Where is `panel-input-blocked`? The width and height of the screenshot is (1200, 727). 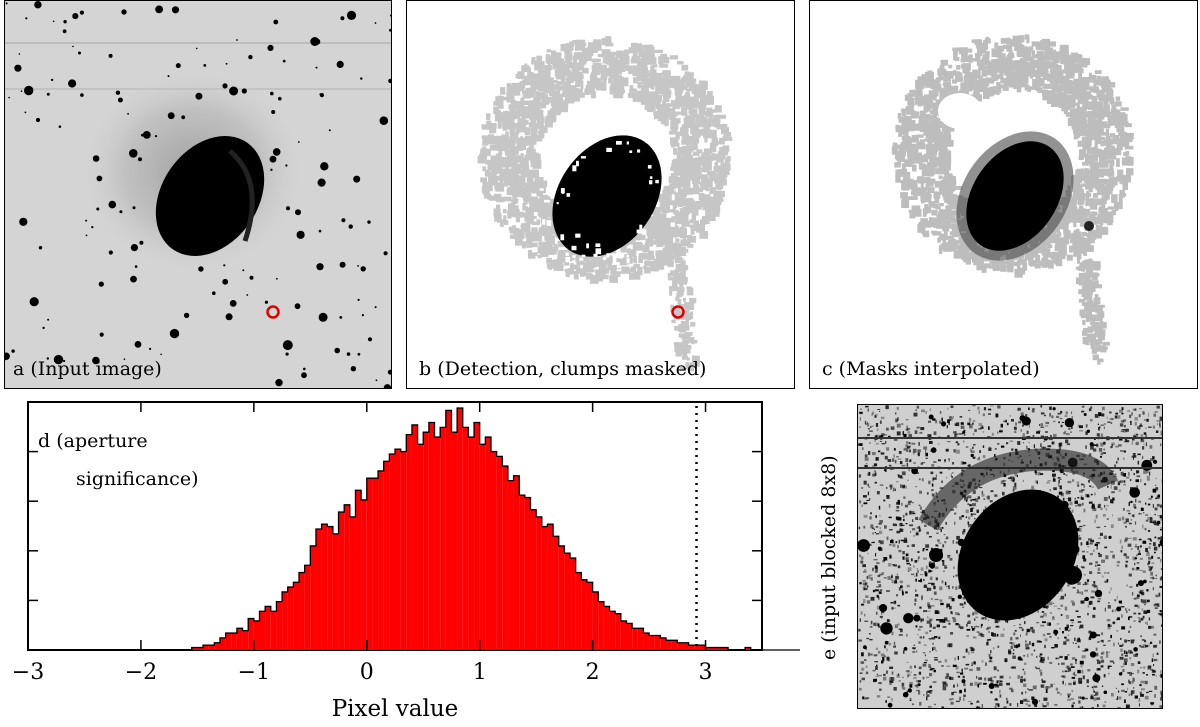
panel-input-blocked is located at coordinates (1010, 556).